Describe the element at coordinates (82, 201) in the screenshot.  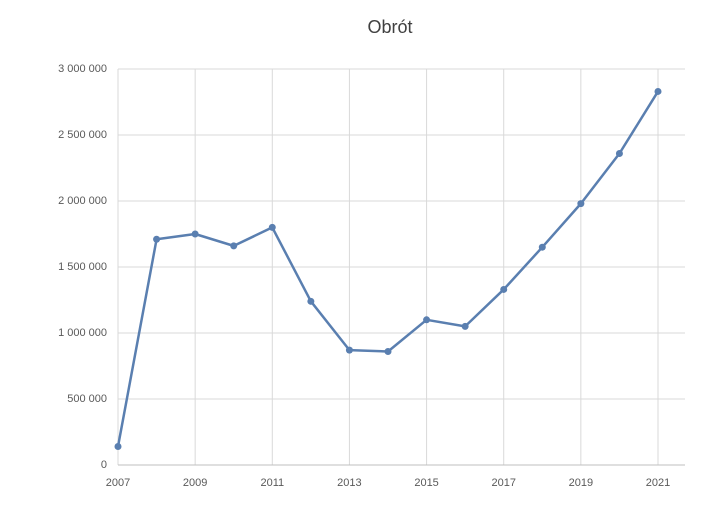
I see `y-tick-label: 2 000 000` at that location.